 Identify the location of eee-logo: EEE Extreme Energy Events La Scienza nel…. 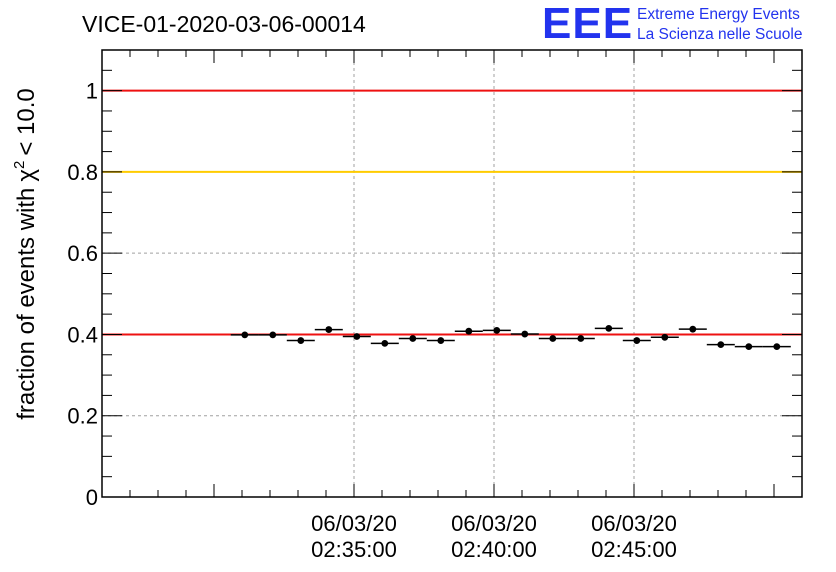
(672, 24).